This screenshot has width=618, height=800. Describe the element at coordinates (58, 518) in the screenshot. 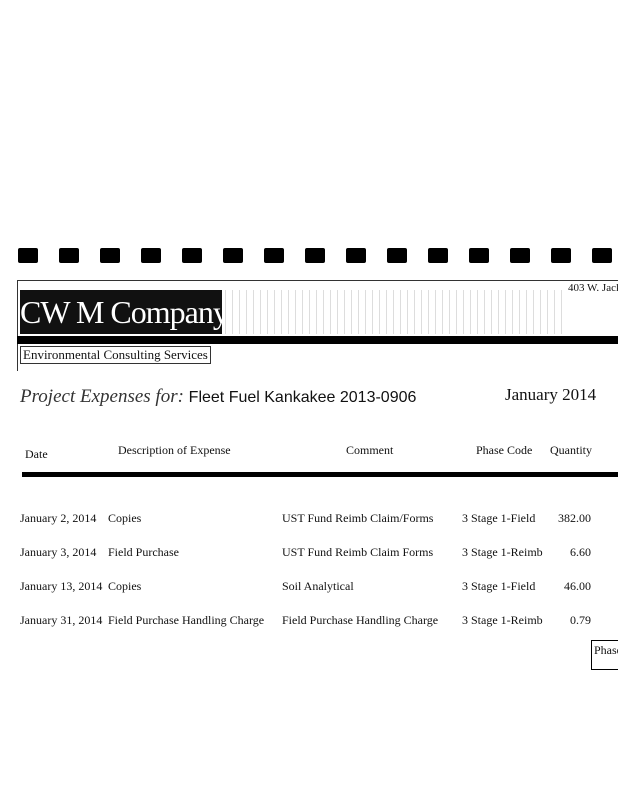

I see `cell-date: January 2, 2014` at that location.